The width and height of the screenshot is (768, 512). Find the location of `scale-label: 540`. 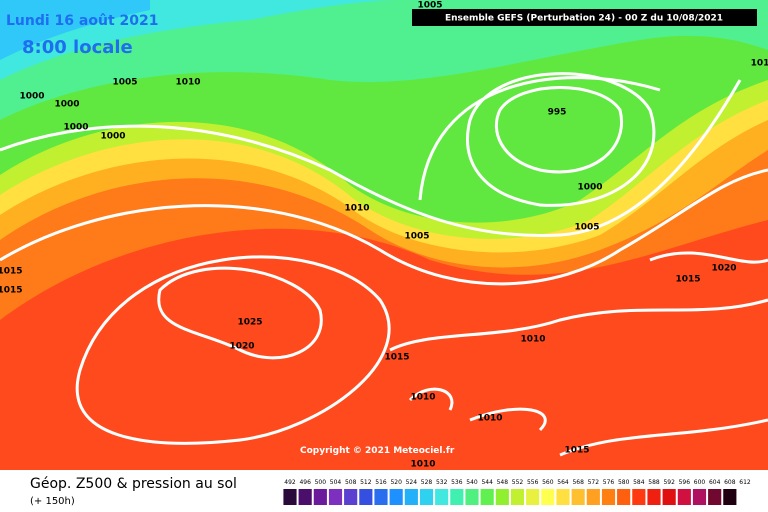

scale-label: 540 is located at coordinates (472, 482).